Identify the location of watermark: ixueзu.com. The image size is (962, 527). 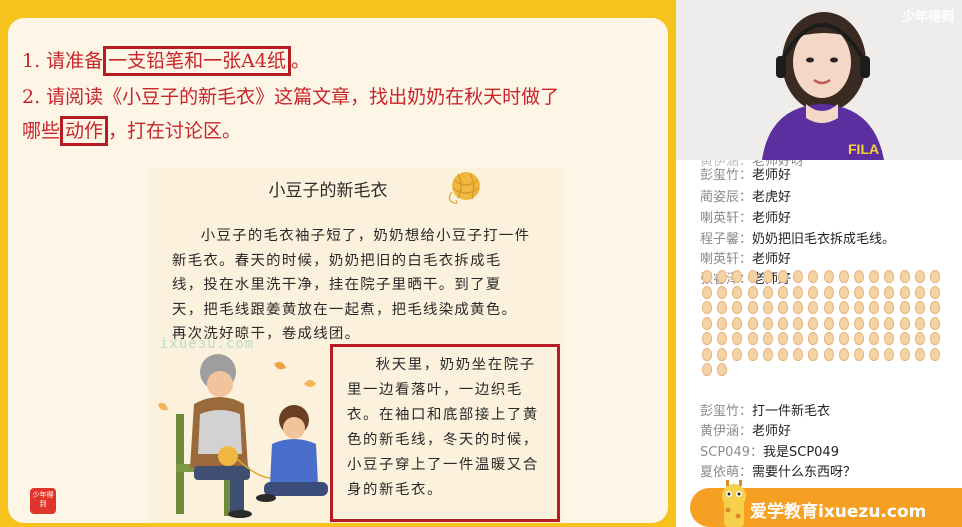
(207, 344).